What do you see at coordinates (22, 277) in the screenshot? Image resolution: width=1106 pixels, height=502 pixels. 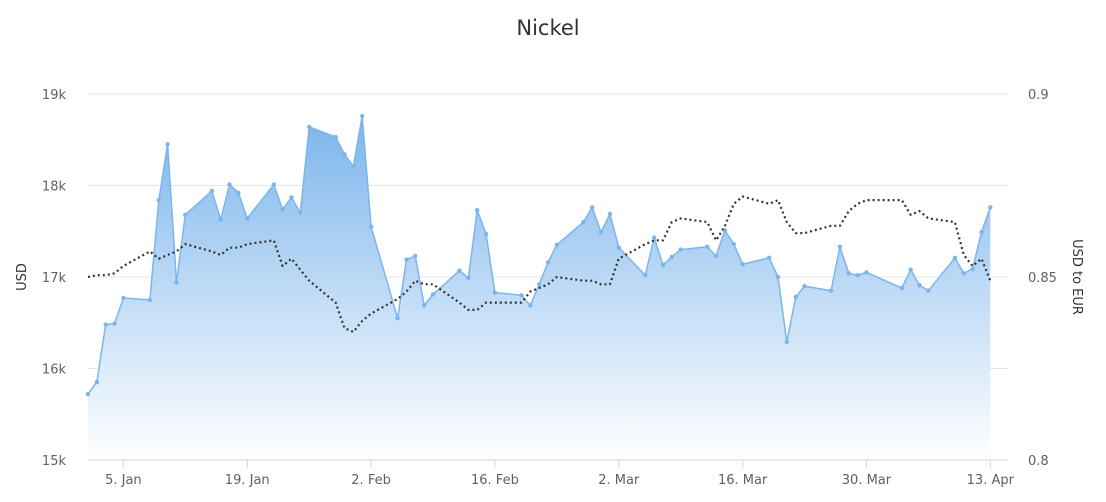 I see `y-axis-left-title: USD` at bounding box center [22, 277].